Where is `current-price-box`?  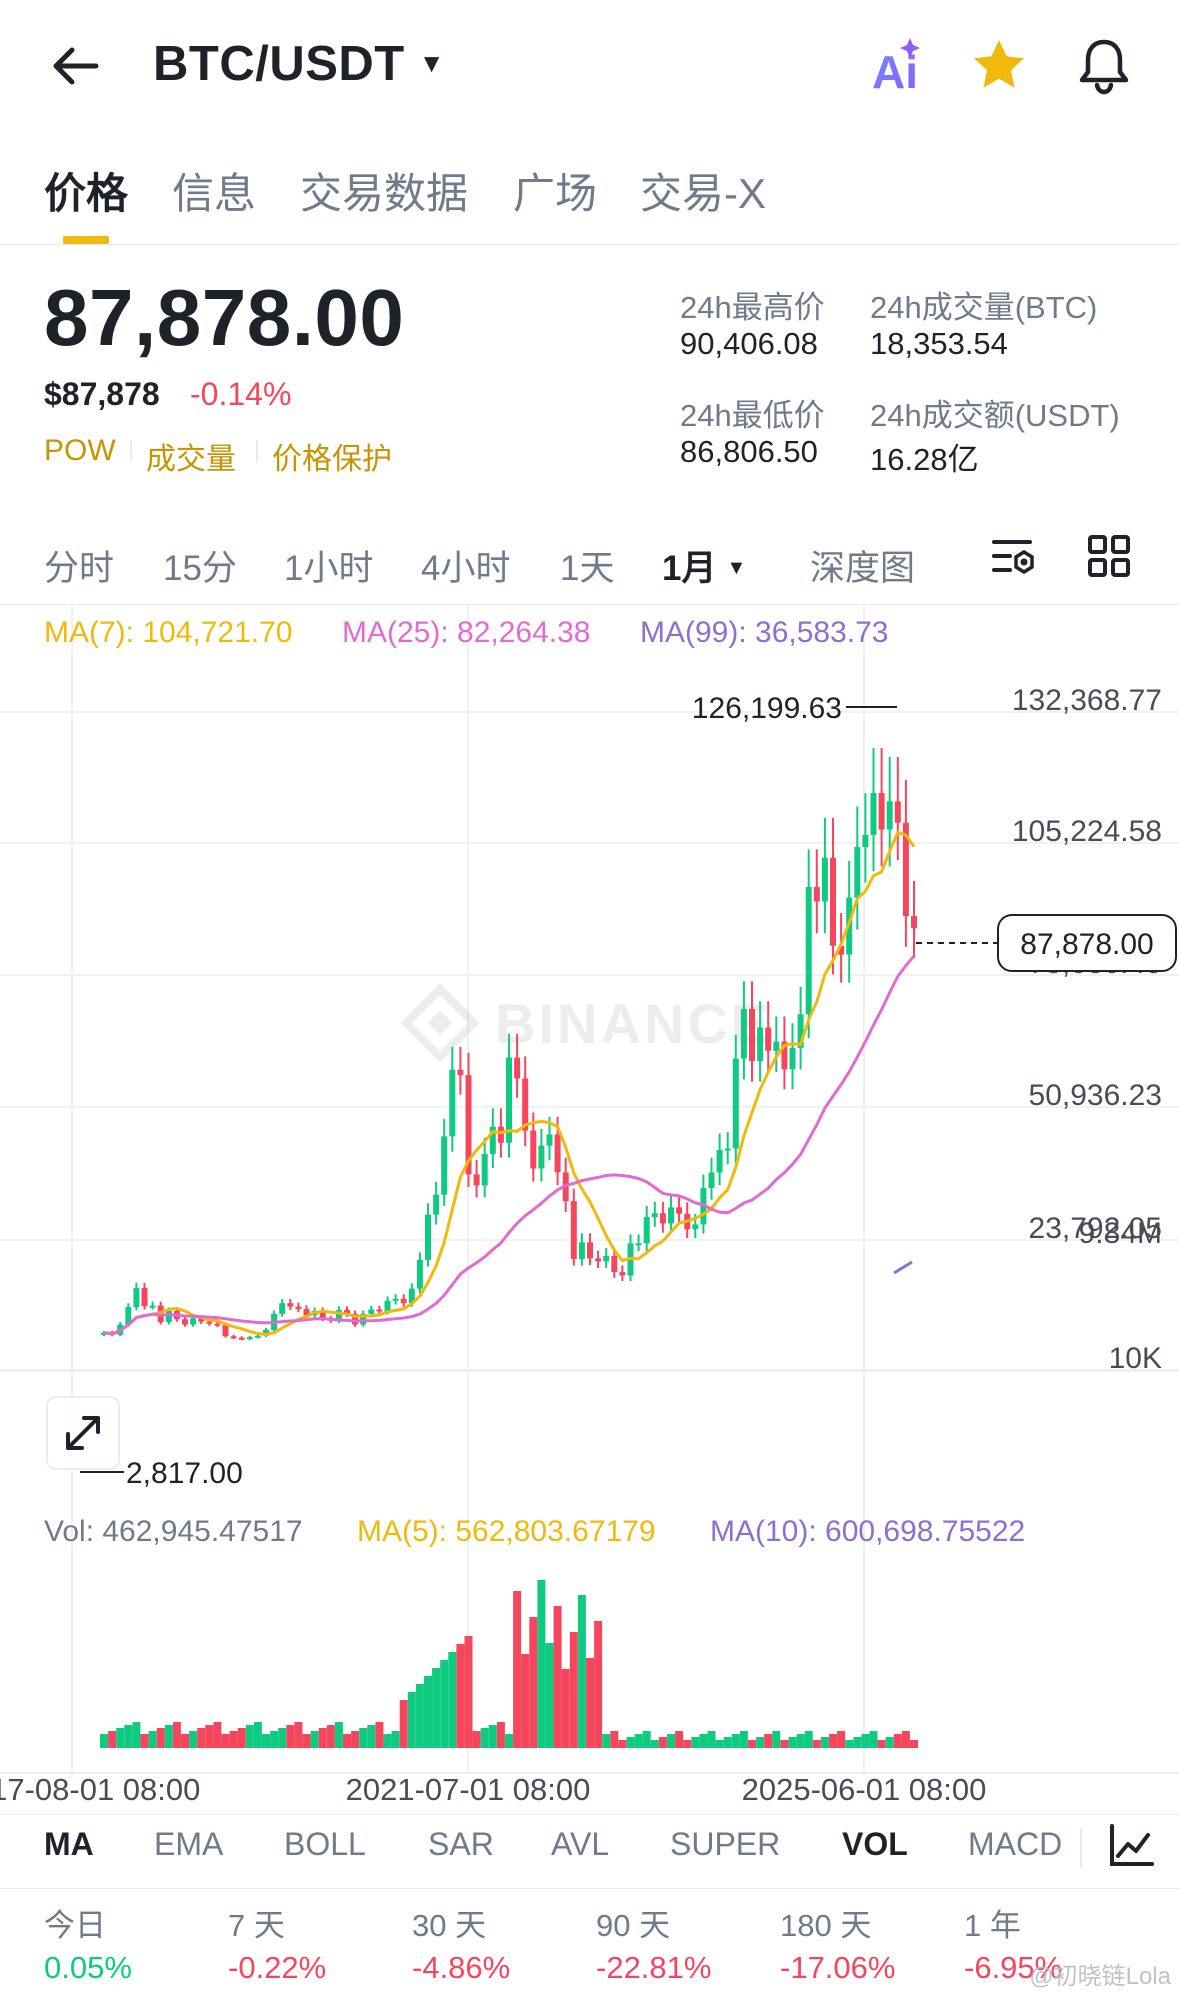
current-price-box is located at coordinates (1087, 943).